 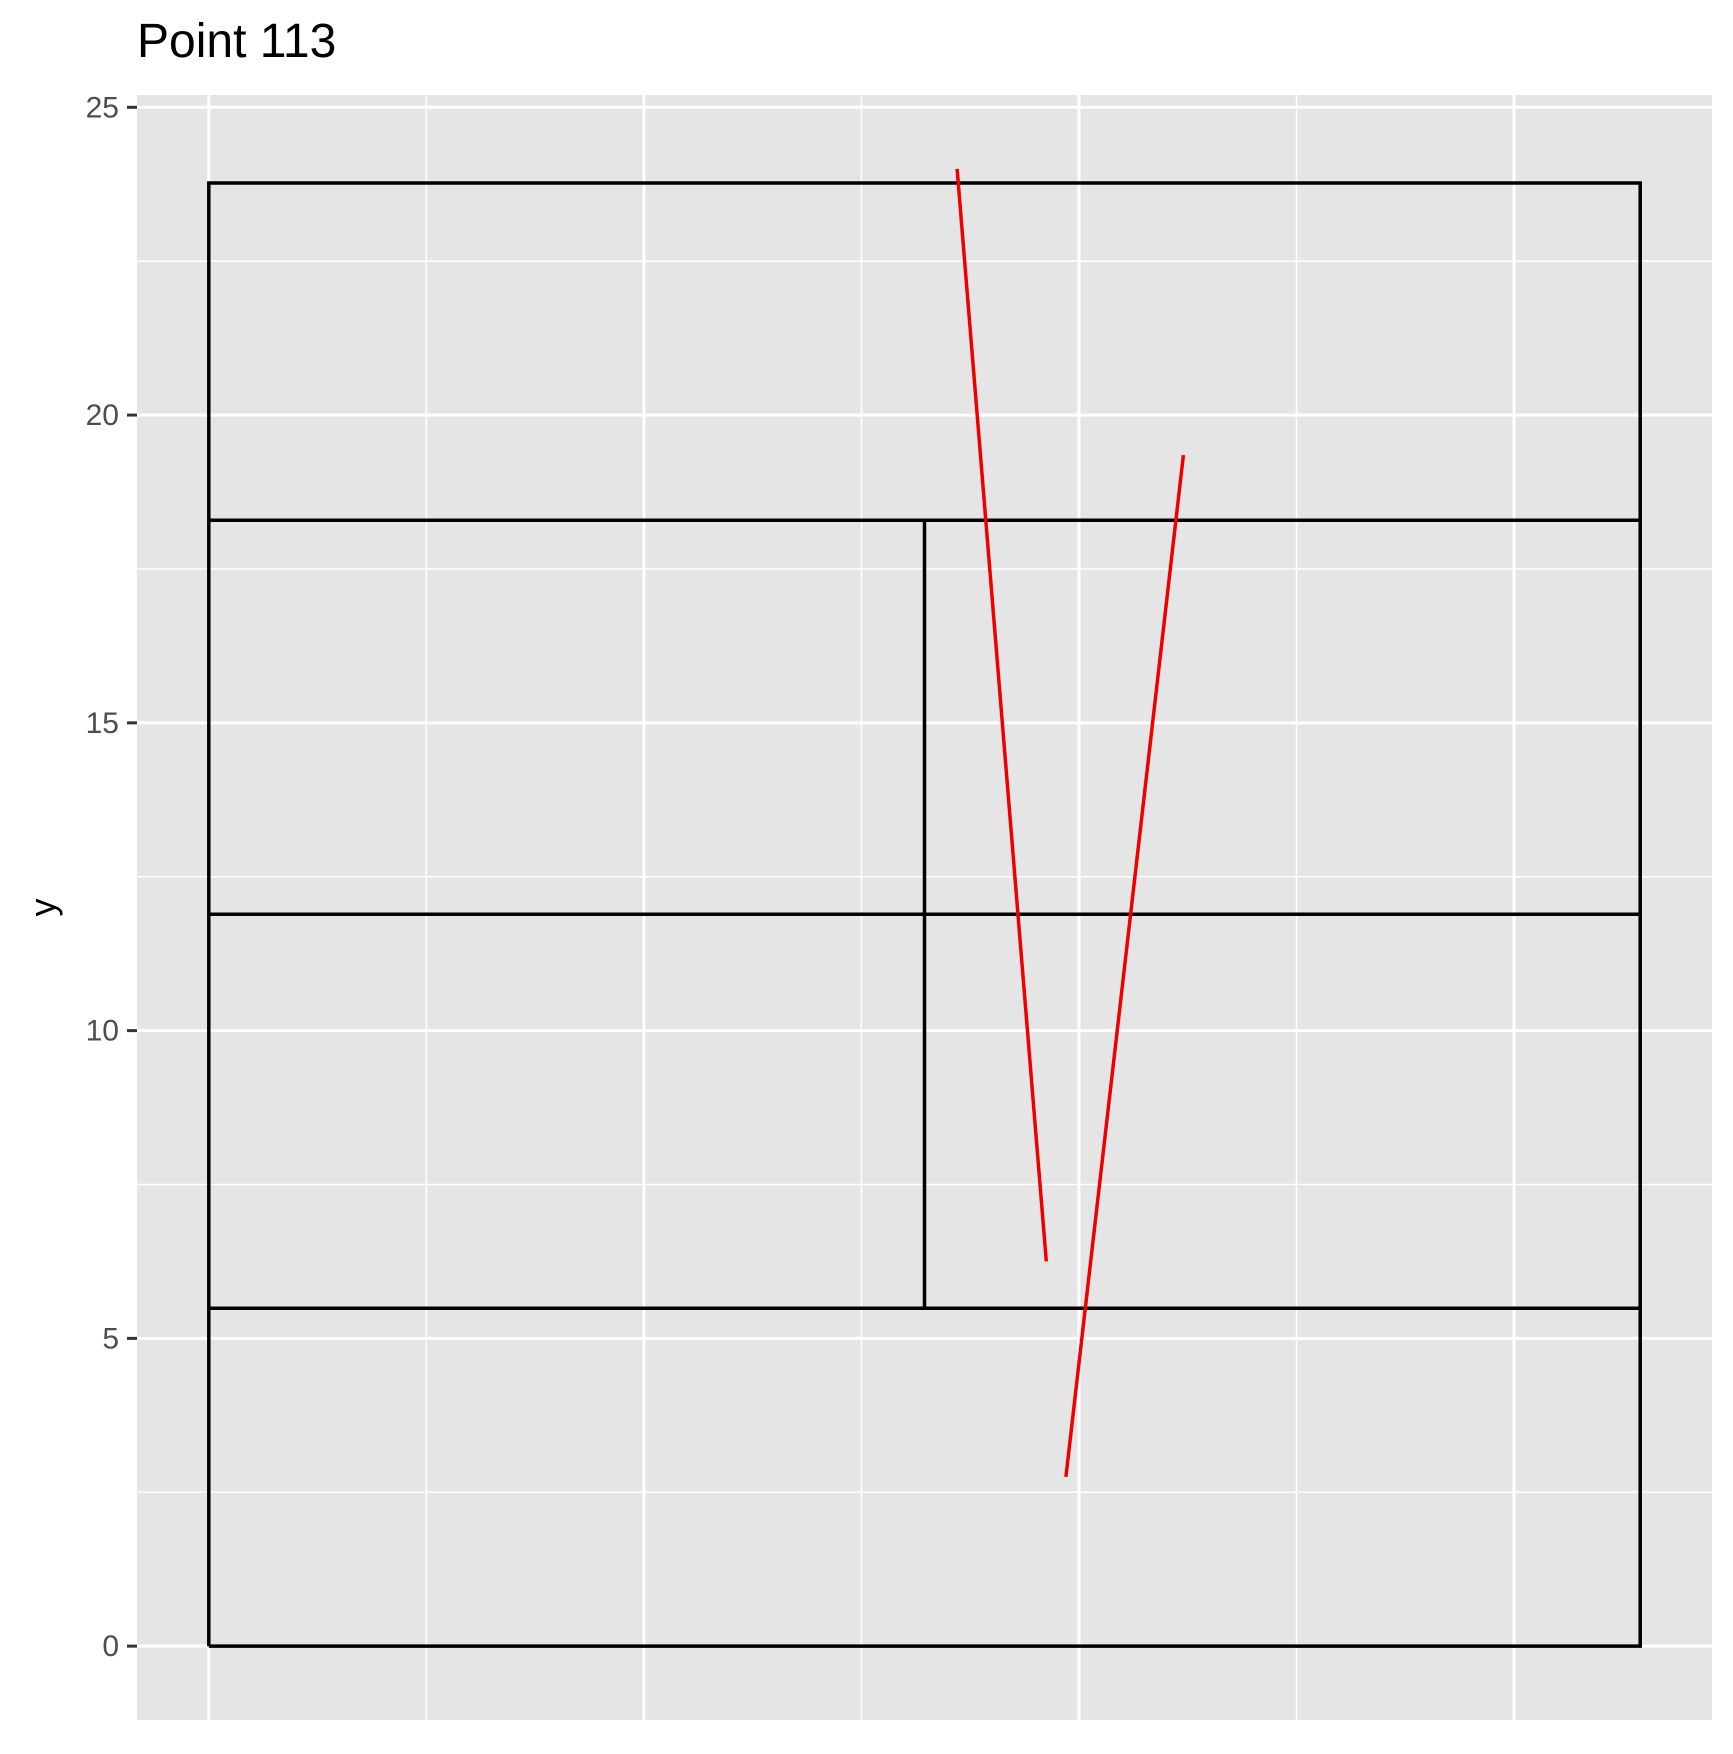 I want to click on y-tick-label: 10, so click(x=102, y=1031).